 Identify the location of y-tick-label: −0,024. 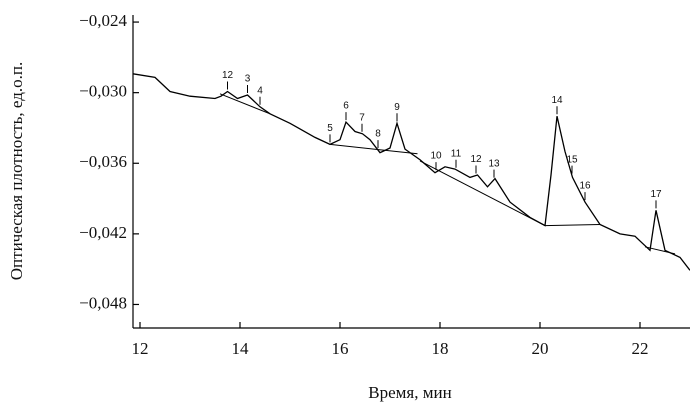
(103, 20).